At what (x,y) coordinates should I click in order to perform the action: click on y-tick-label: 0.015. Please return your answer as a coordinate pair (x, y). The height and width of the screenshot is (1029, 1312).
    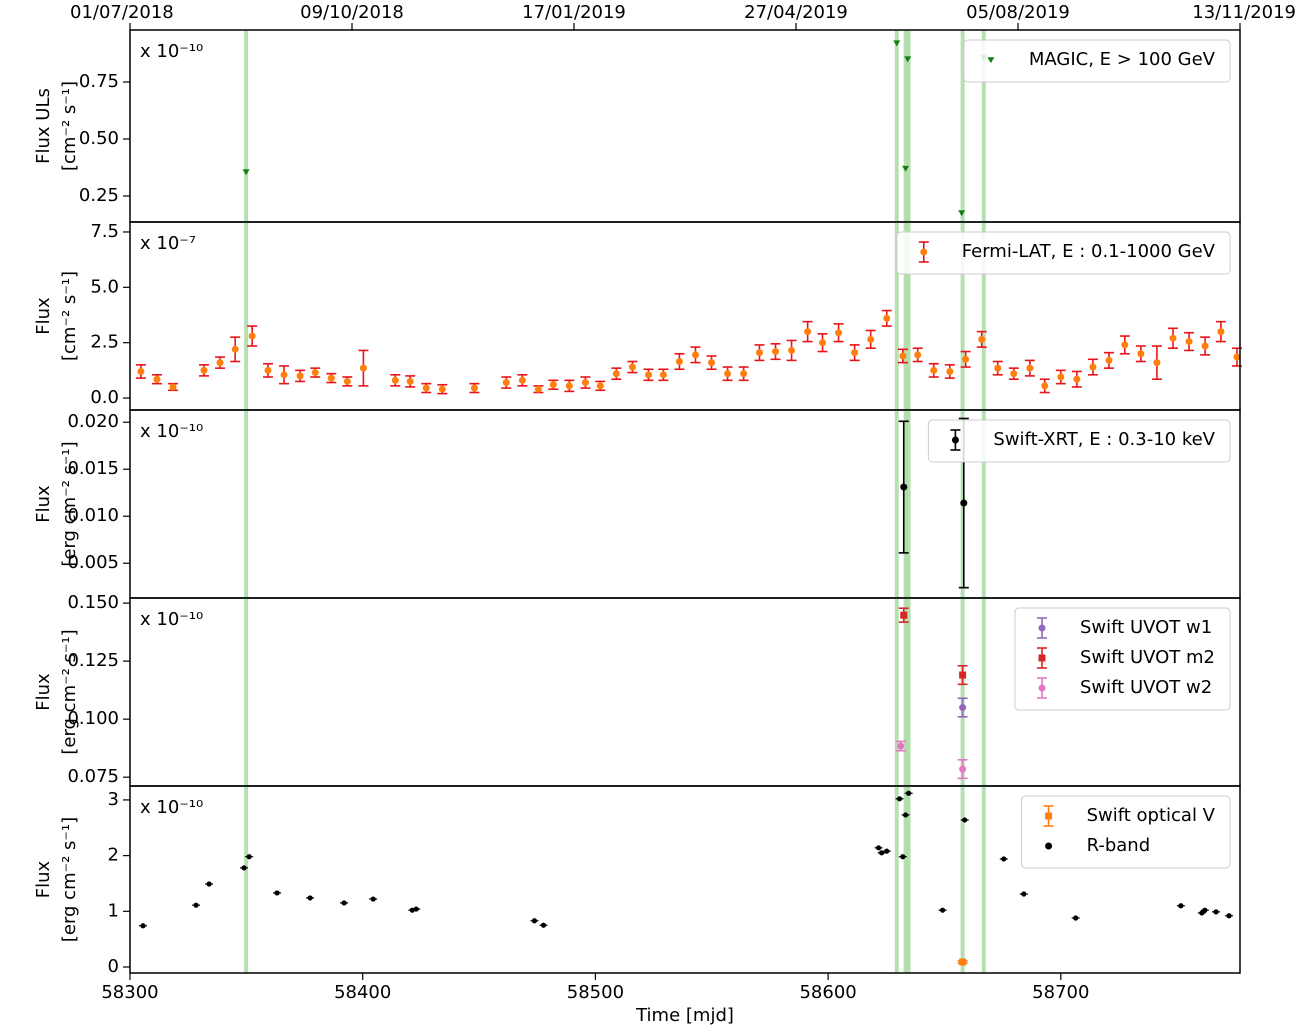
    Looking at the image, I should click on (93, 468).